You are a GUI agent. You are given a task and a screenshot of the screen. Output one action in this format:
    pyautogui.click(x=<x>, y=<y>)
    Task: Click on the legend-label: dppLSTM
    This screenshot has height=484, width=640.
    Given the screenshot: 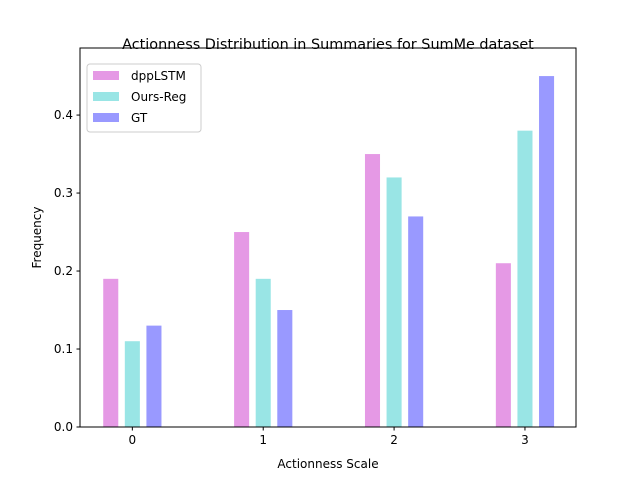 What is the action you would take?
    pyautogui.click(x=158, y=76)
    